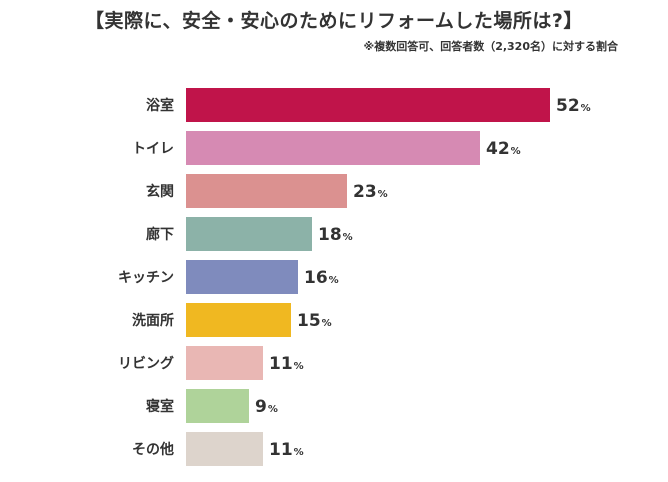 Image resolution: width=668 pixels, height=482 pixels. What do you see at coordinates (573, 106) in the screenshot?
I see `value-label-0: 52%` at bounding box center [573, 106].